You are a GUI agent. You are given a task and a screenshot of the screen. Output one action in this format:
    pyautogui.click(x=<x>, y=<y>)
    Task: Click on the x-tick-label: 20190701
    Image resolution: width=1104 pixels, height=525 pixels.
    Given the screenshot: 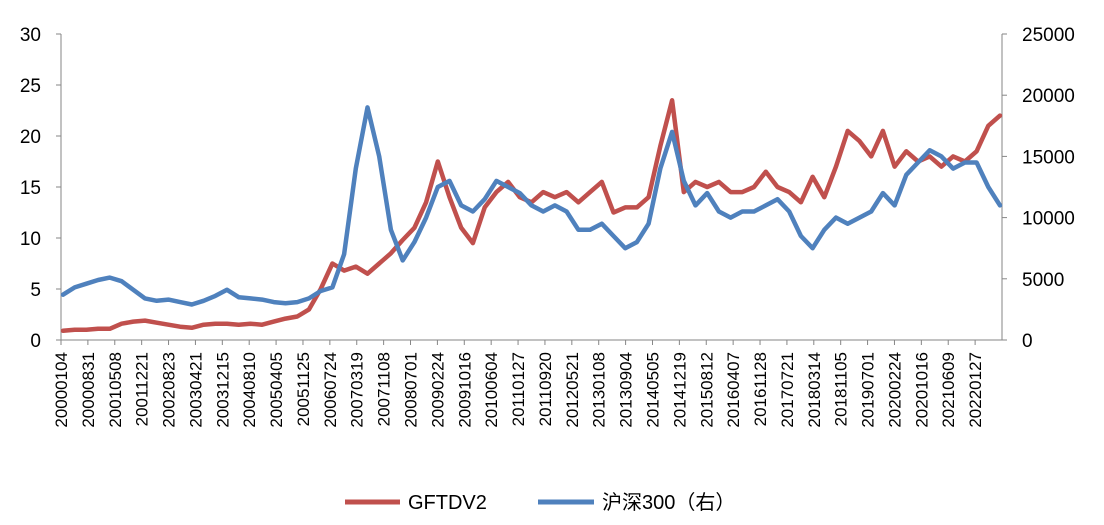 What is the action you would take?
    pyautogui.click(x=868, y=390)
    